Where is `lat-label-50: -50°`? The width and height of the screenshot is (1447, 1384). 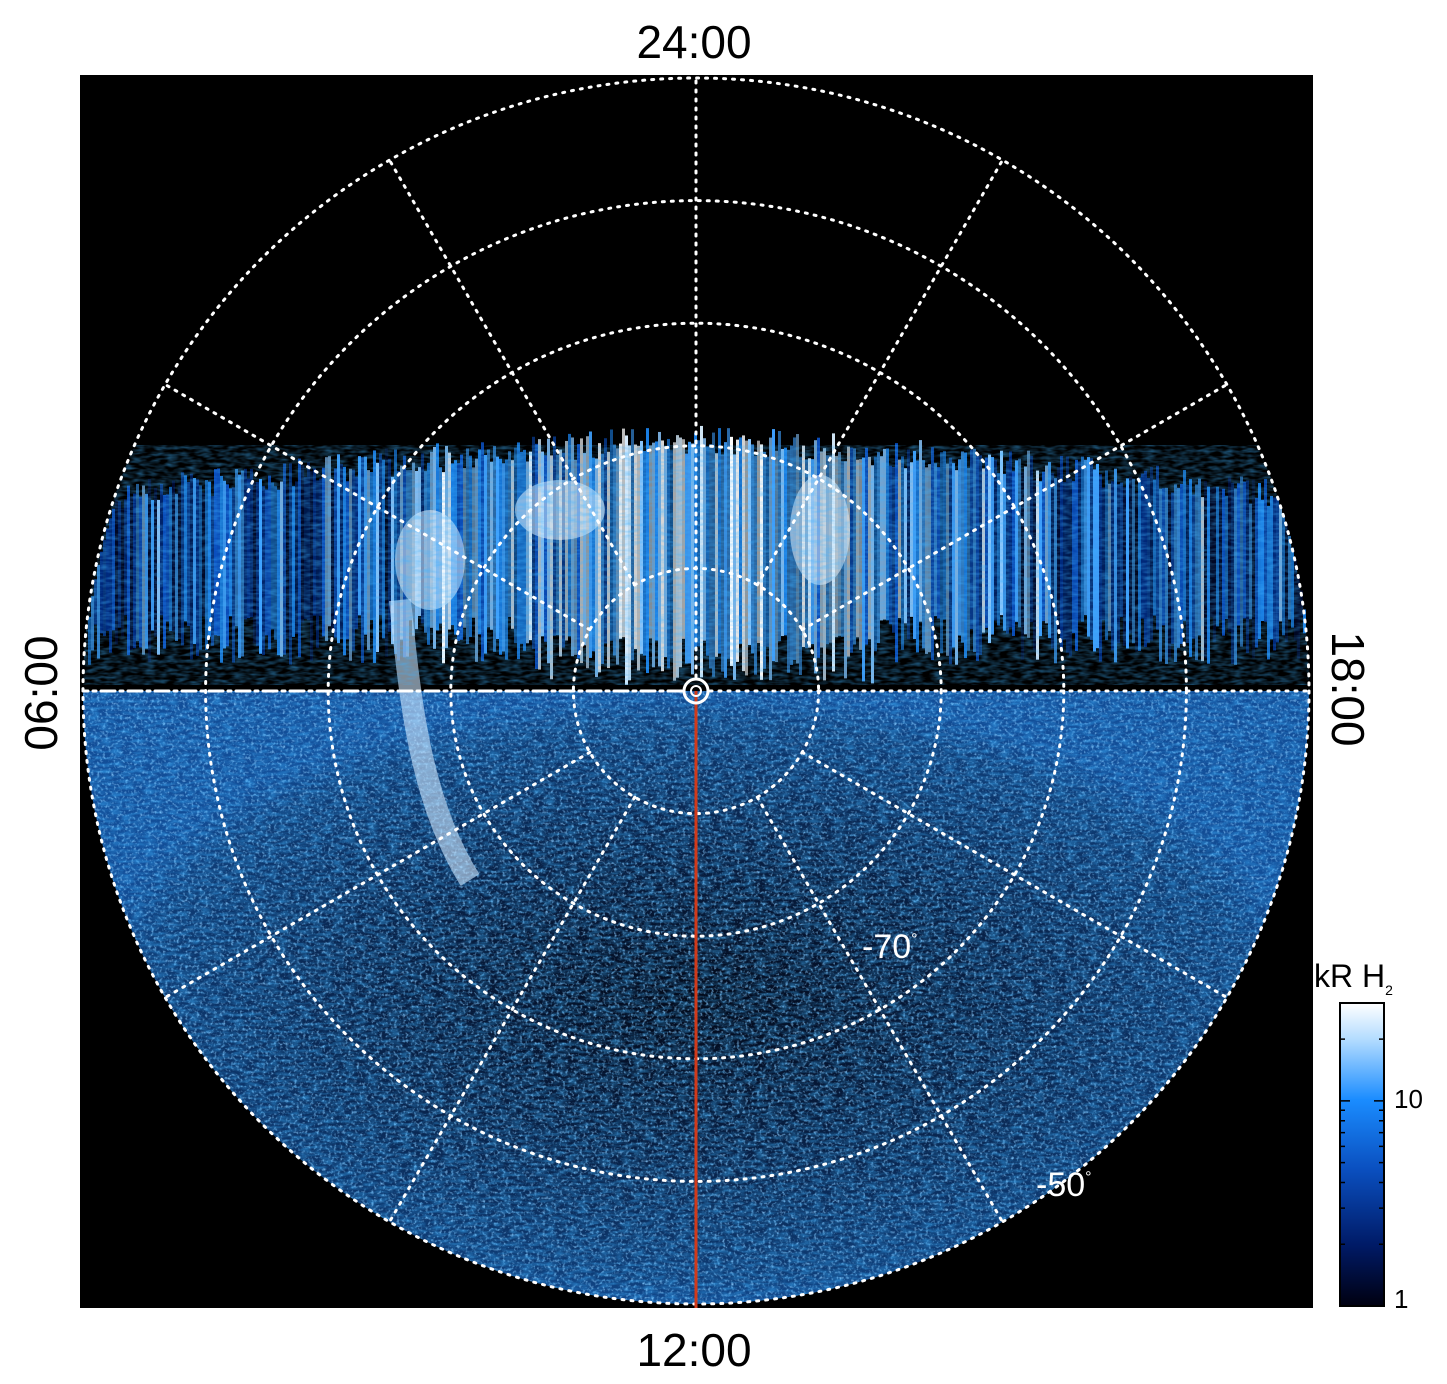
lat-label-50: -50° is located at coordinates (1064, 1185).